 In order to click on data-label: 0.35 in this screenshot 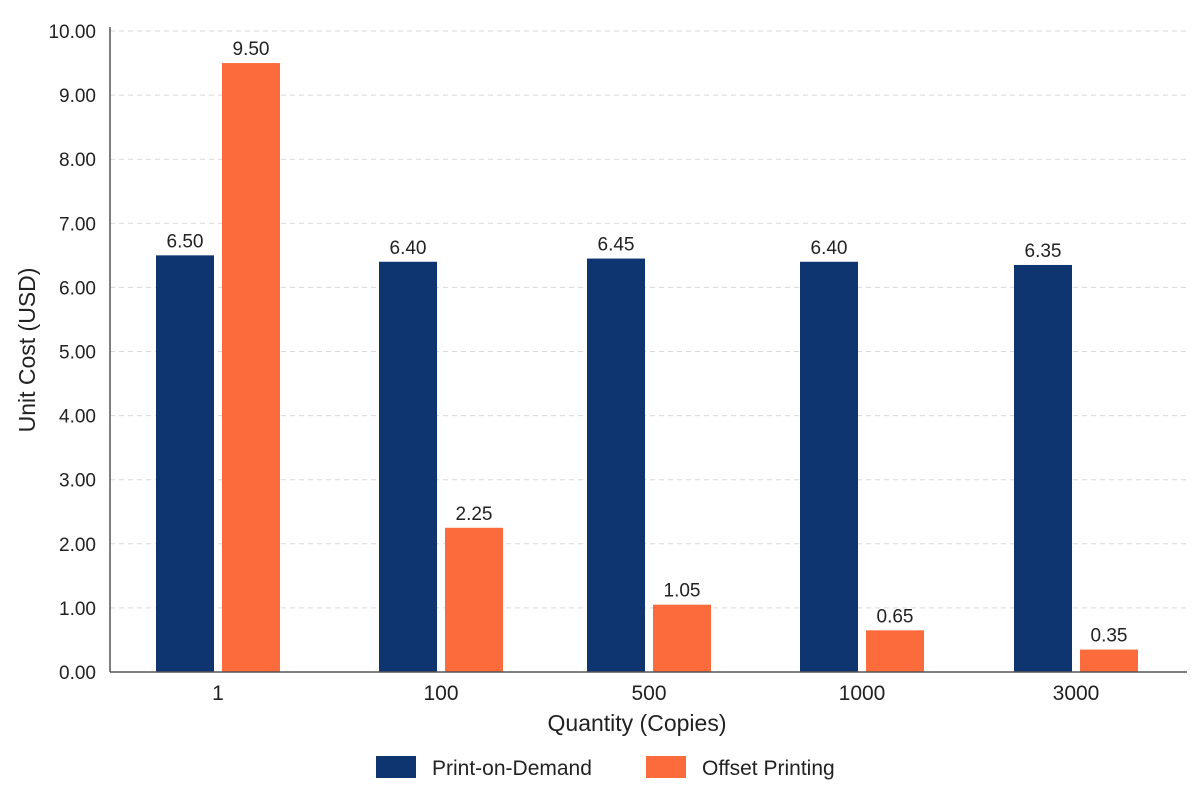, I will do `click(1109, 636)`.